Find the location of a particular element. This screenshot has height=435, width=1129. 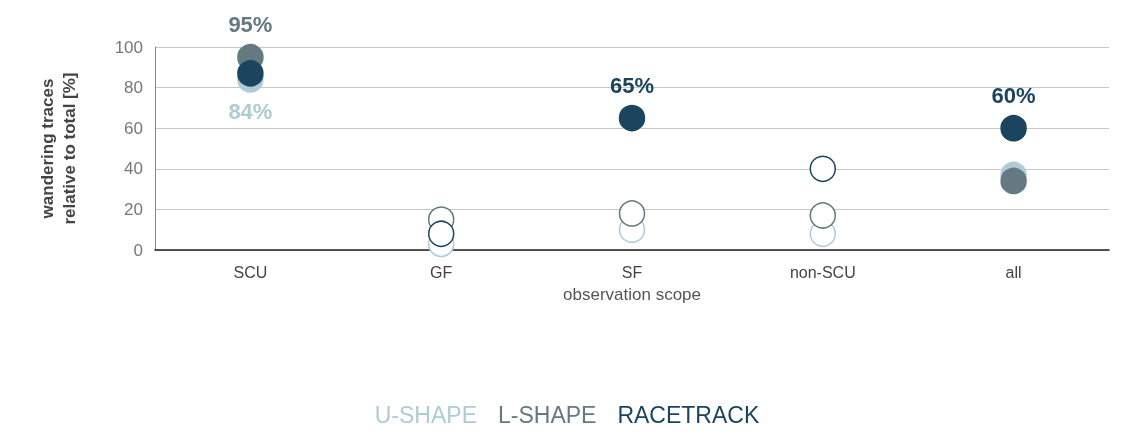

data-label: 84% is located at coordinates (250, 112).